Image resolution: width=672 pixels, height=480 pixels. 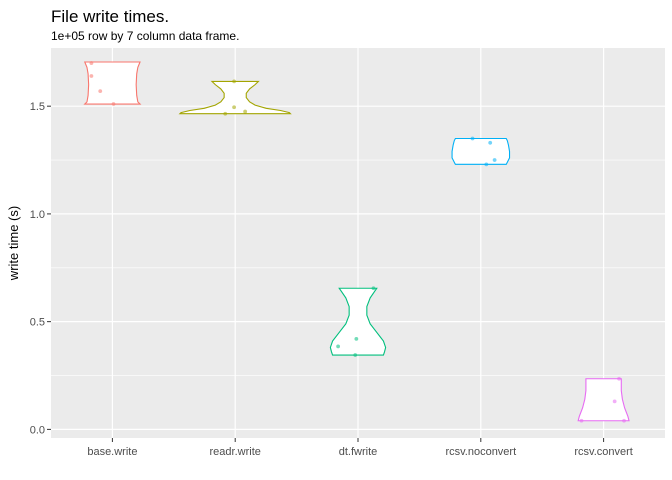 What do you see at coordinates (235, 97) in the screenshot?
I see `violin-readr.write` at bounding box center [235, 97].